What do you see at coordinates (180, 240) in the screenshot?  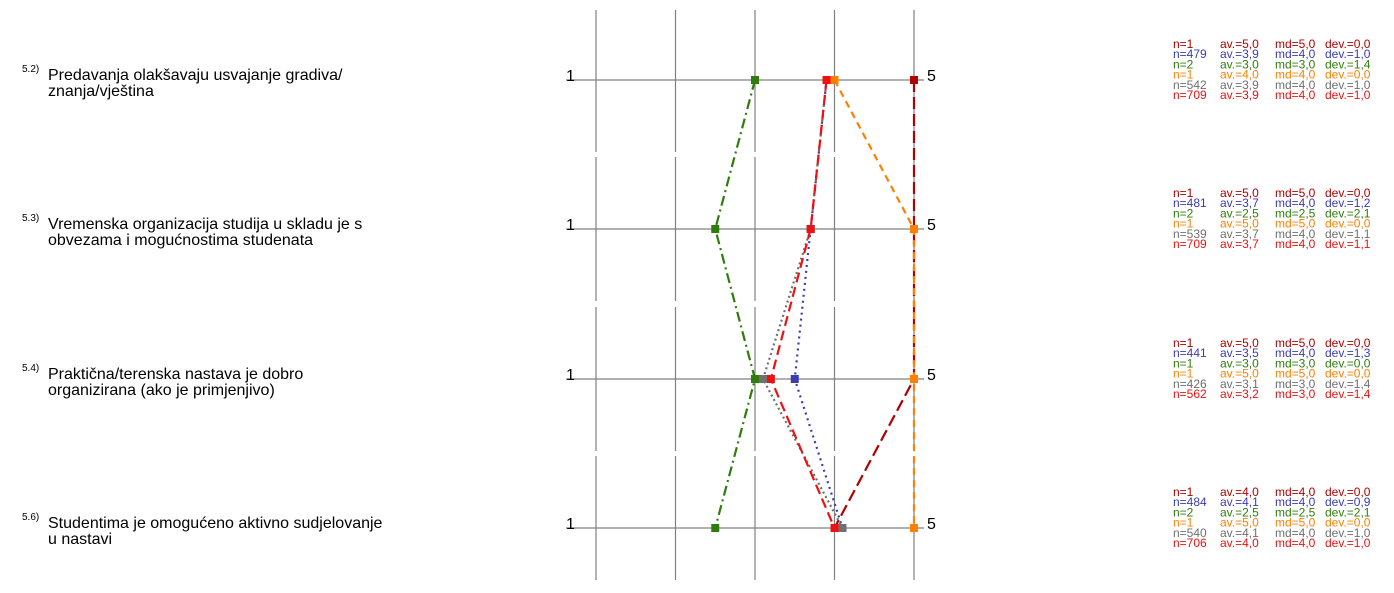 I see `question-text: obvezama i mogućnostima studenata` at bounding box center [180, 240].